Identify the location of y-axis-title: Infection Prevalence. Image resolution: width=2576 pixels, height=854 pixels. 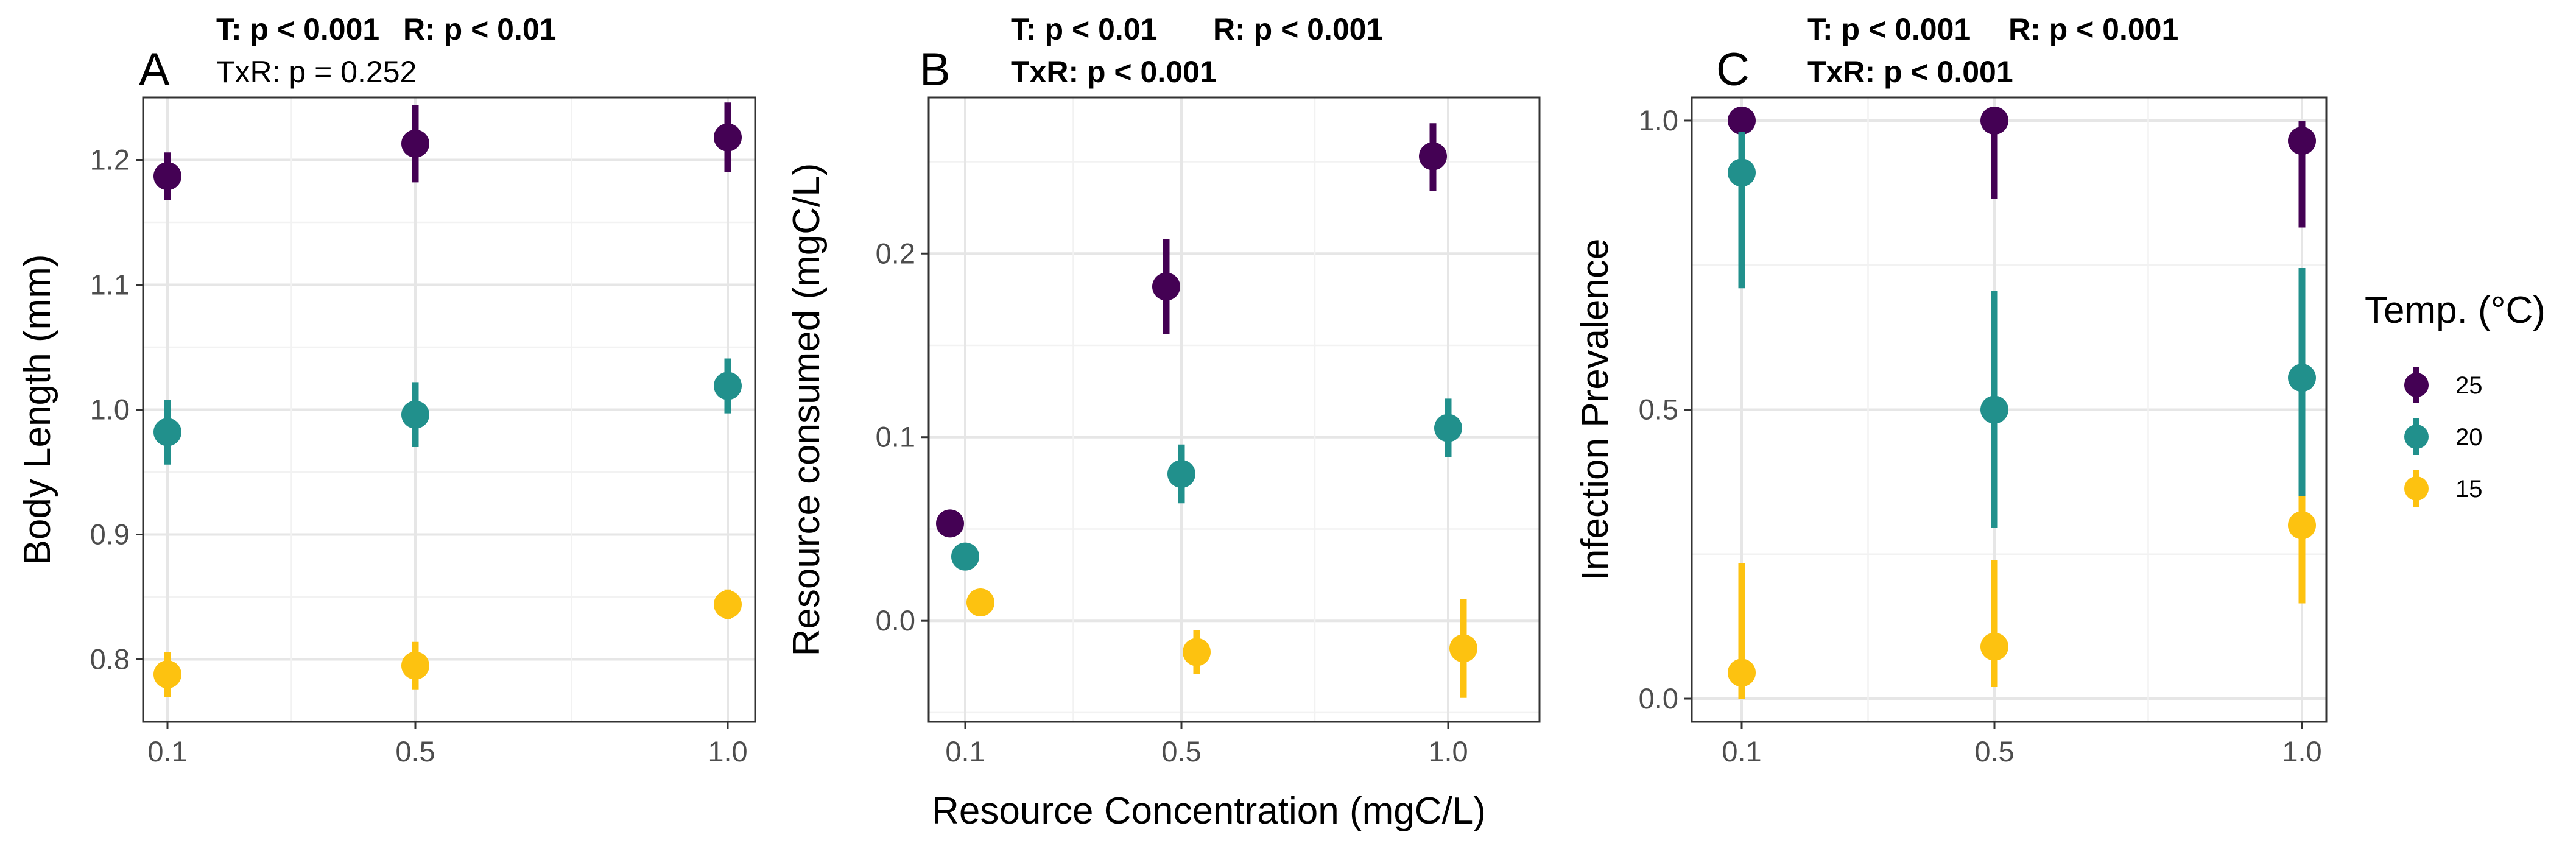
(1595, 410).